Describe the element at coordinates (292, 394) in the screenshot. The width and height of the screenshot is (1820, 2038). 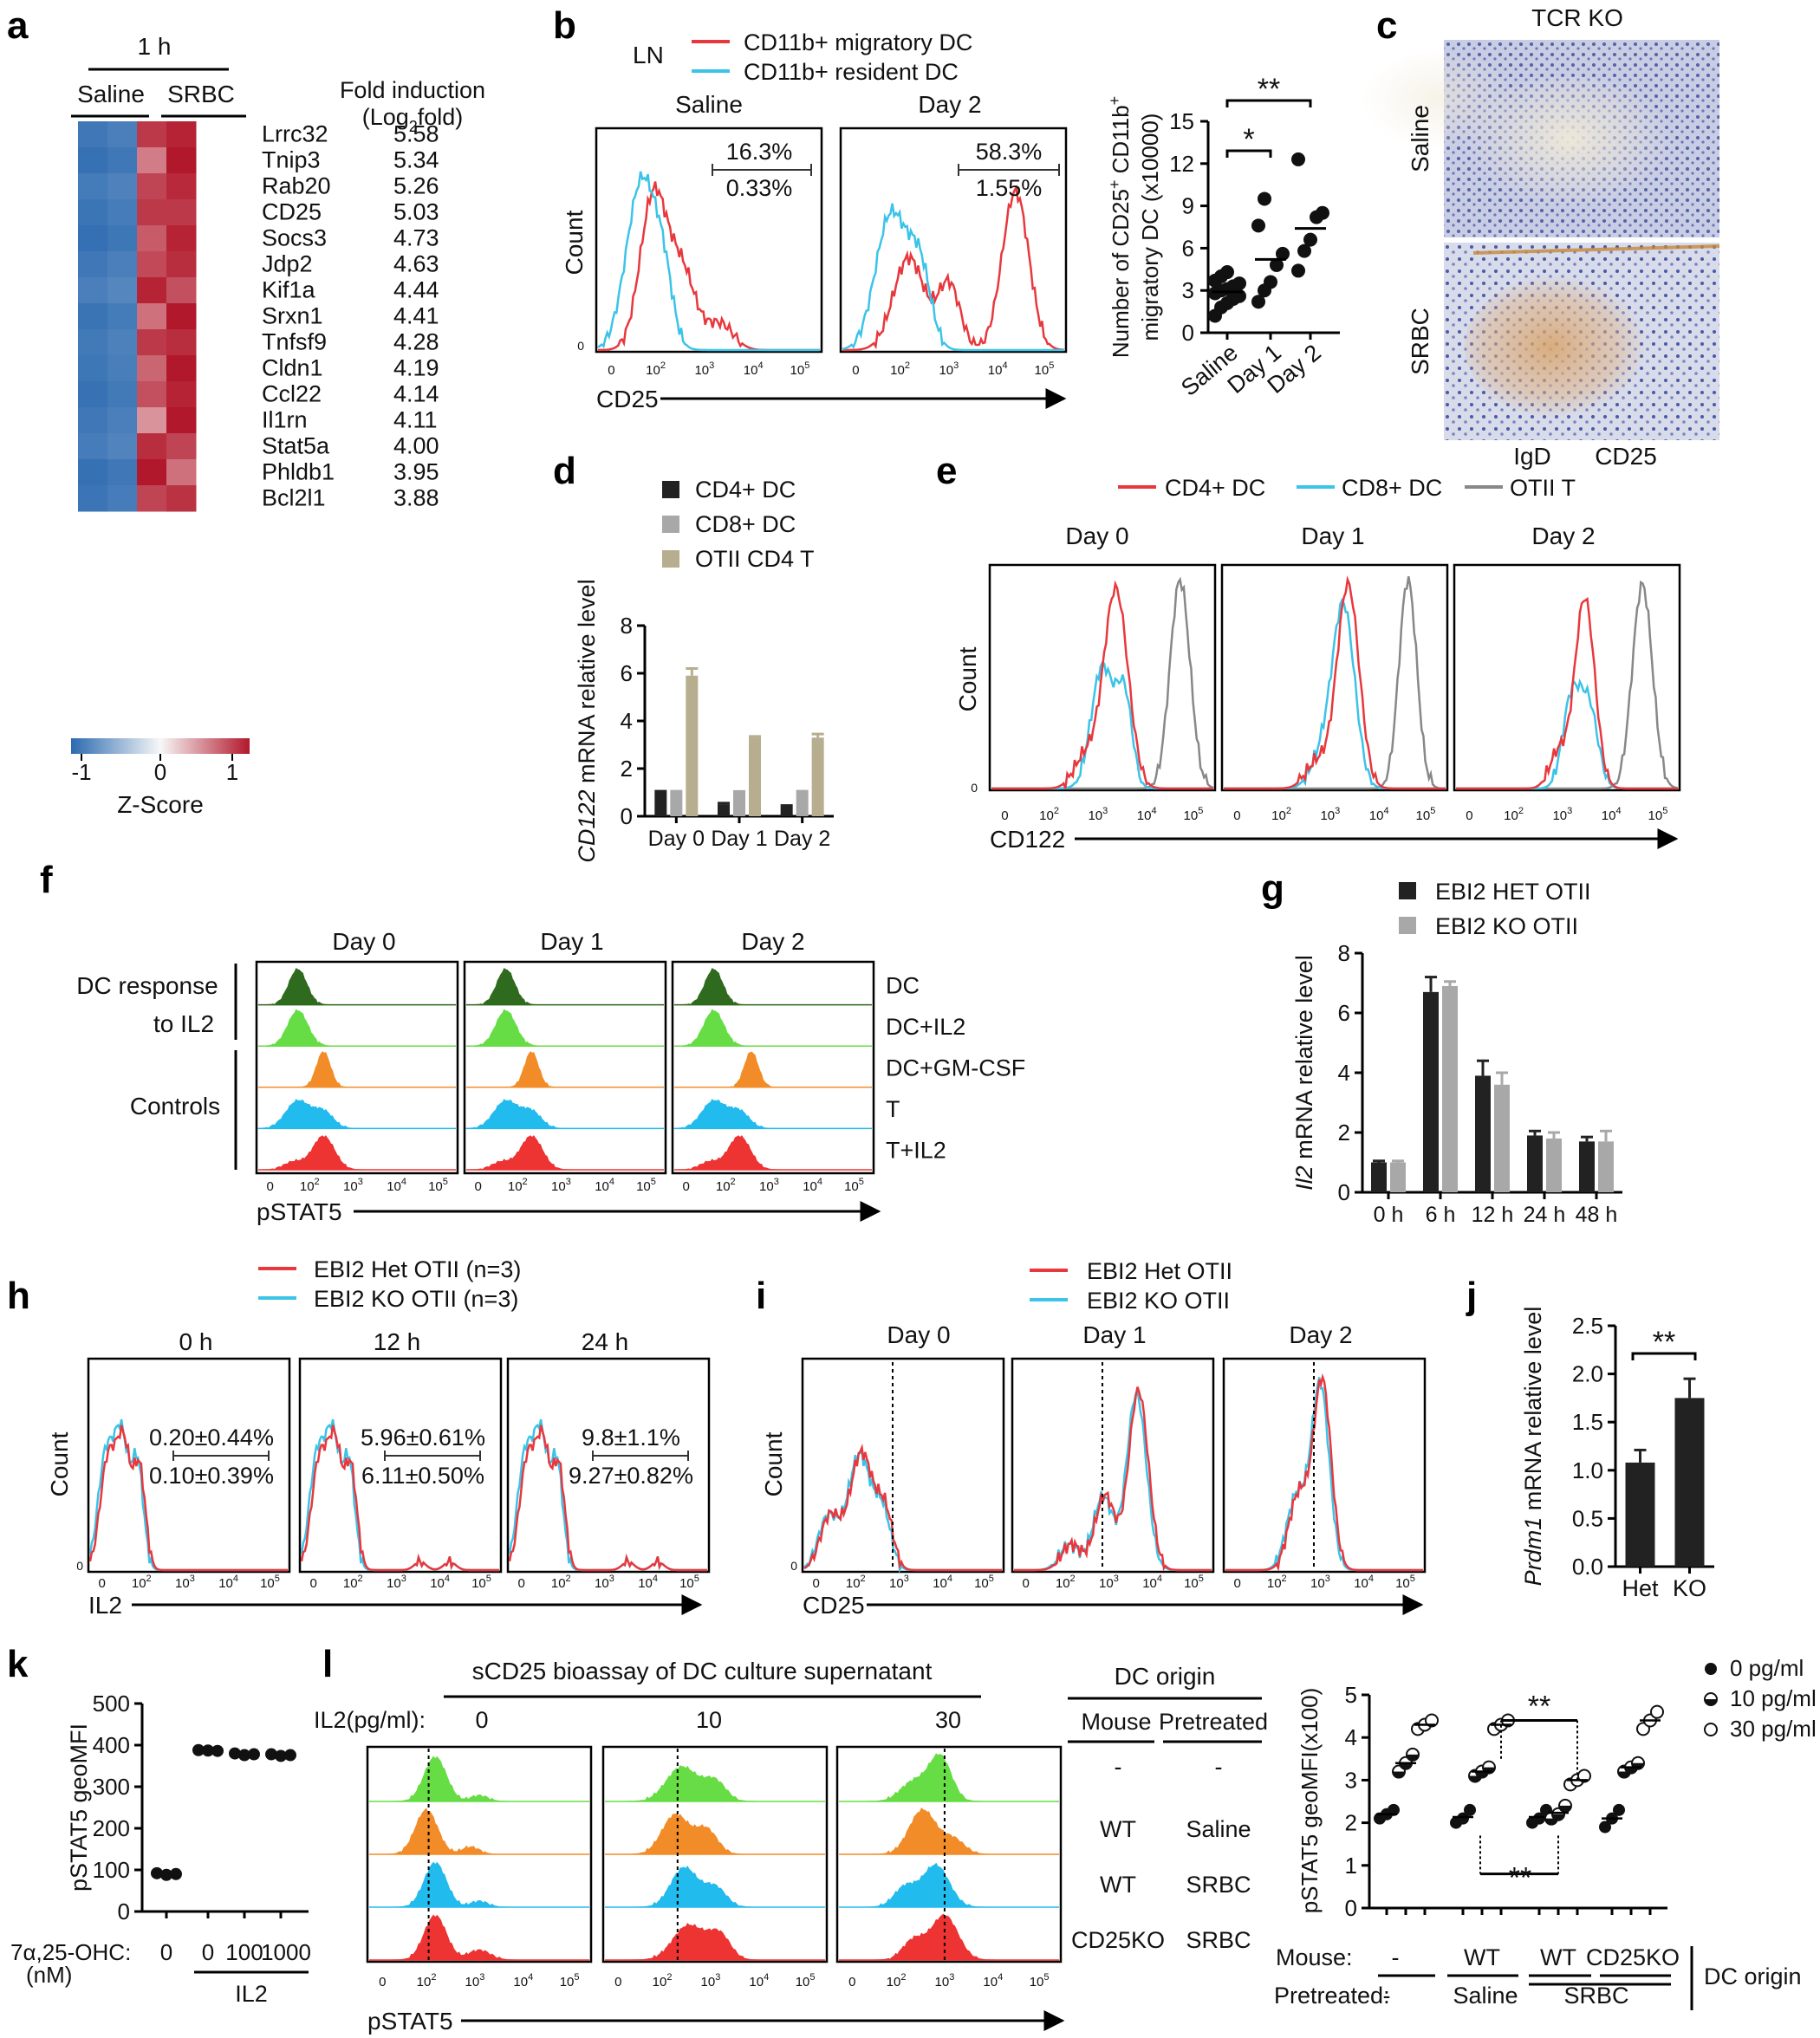
I see `heatmap-gene-label: Ccl22` at that location.